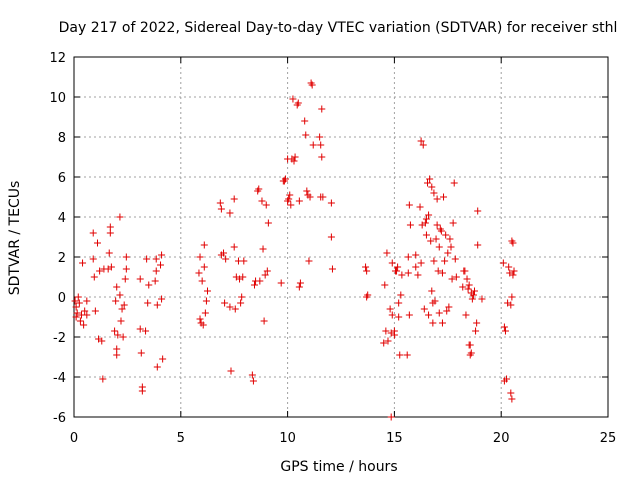 The image size is (640, 480). I want to click on y-tick-label: 2, so click(62, 258).